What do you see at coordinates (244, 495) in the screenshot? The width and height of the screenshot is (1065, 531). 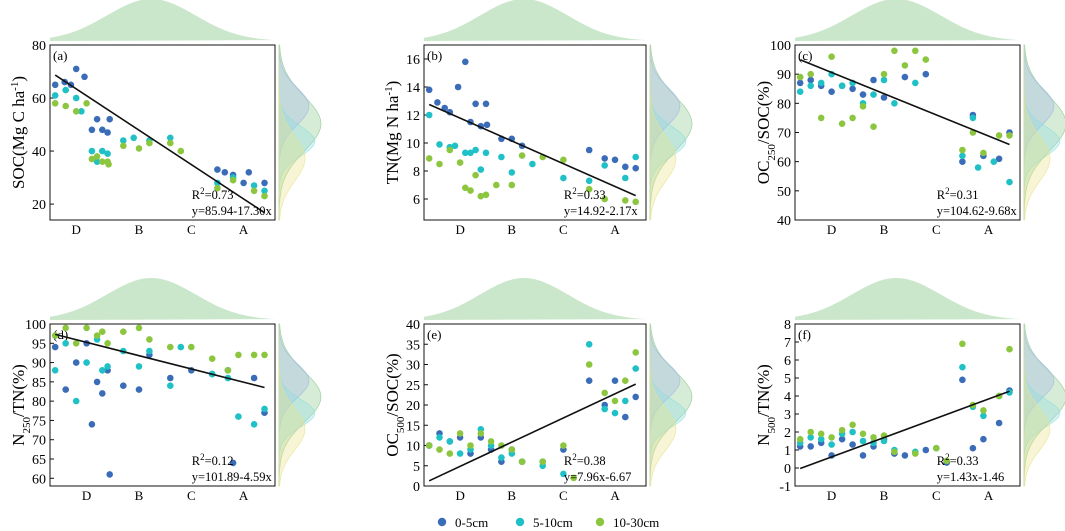 I see `x-category-label: A` at bounding box center [244, 495].